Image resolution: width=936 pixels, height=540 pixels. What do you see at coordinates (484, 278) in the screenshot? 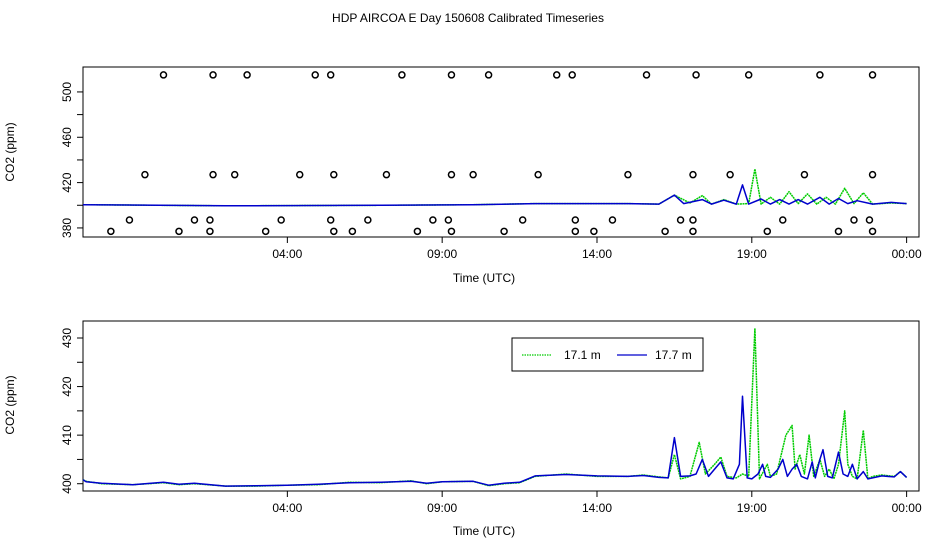
I see `top-x-label: Time (UTC)` at bounding box center [484, 278].